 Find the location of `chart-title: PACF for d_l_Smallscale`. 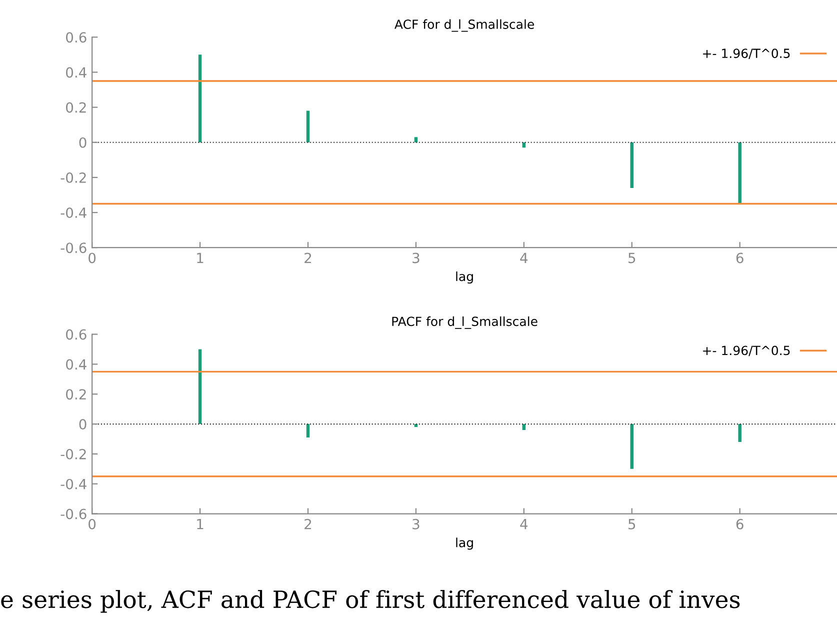

chart-title: PACF for d_l_Smallscale is located at coordinates (465, 322).